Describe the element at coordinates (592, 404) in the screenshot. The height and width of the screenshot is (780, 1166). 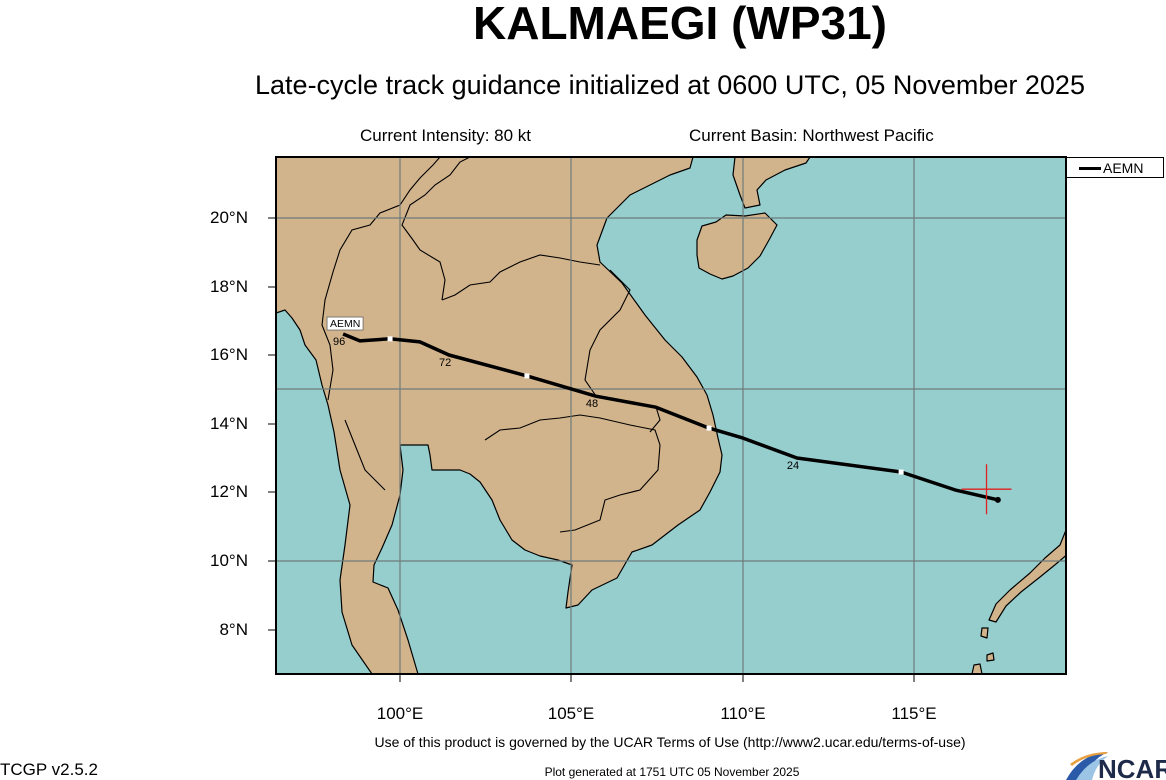
I see `forecast-hour-label: 48` at that location.